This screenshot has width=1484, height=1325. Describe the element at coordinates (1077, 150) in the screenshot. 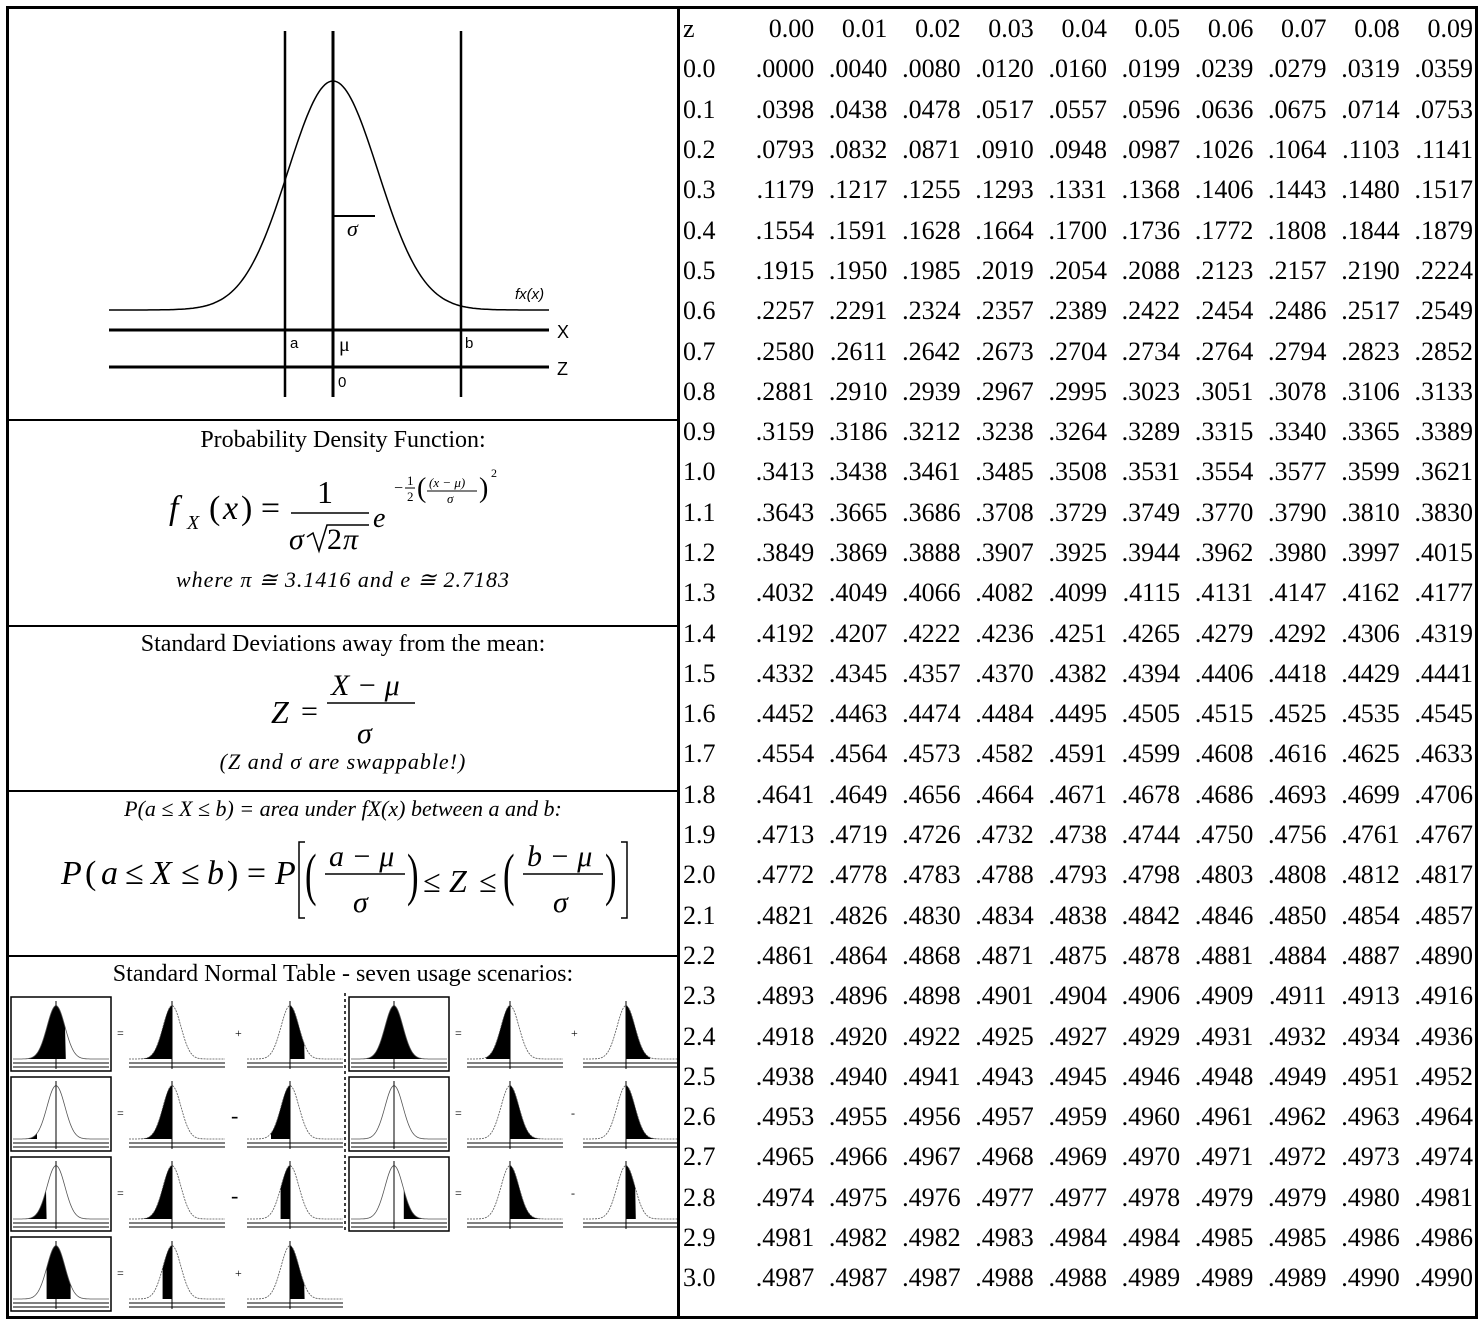

I see `table-cell: .0948` at that location.